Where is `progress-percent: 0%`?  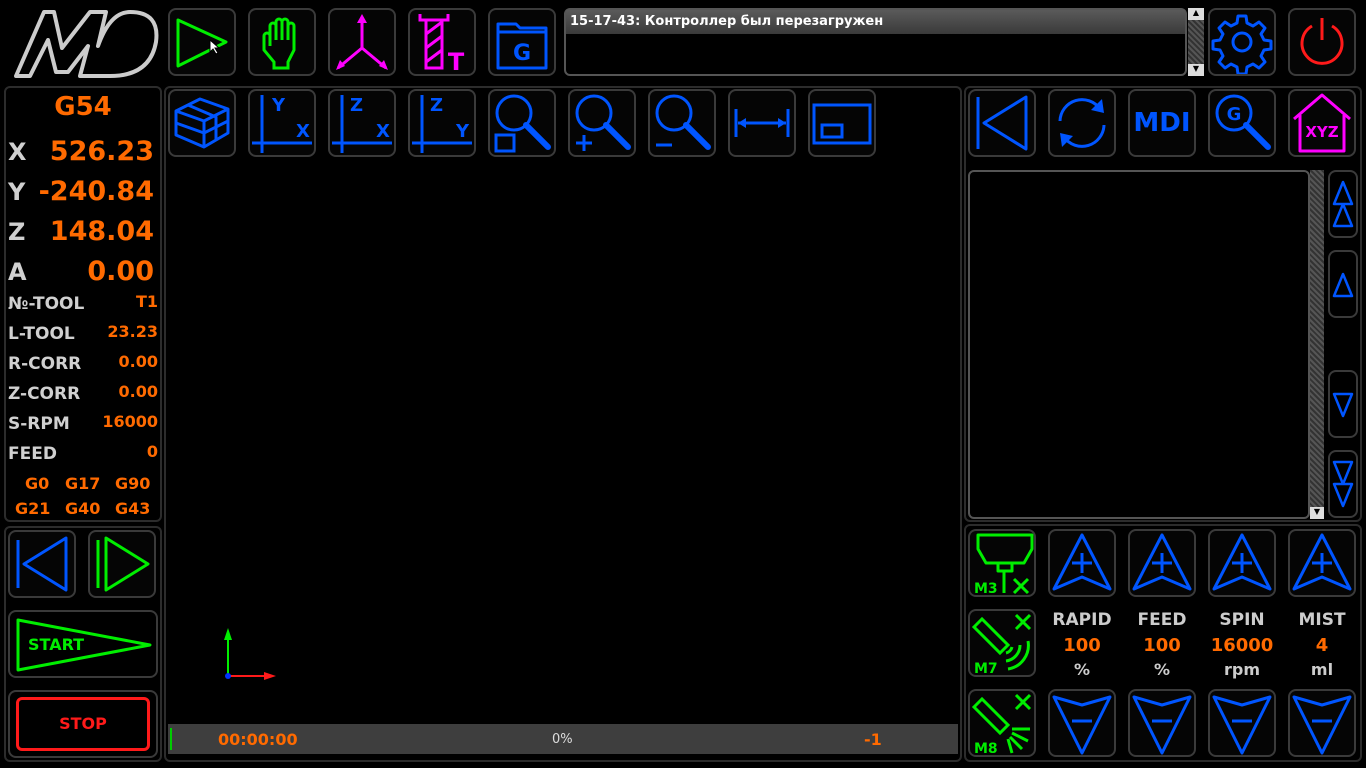 progress-percent: 0% is located at coordinates (562, 739).